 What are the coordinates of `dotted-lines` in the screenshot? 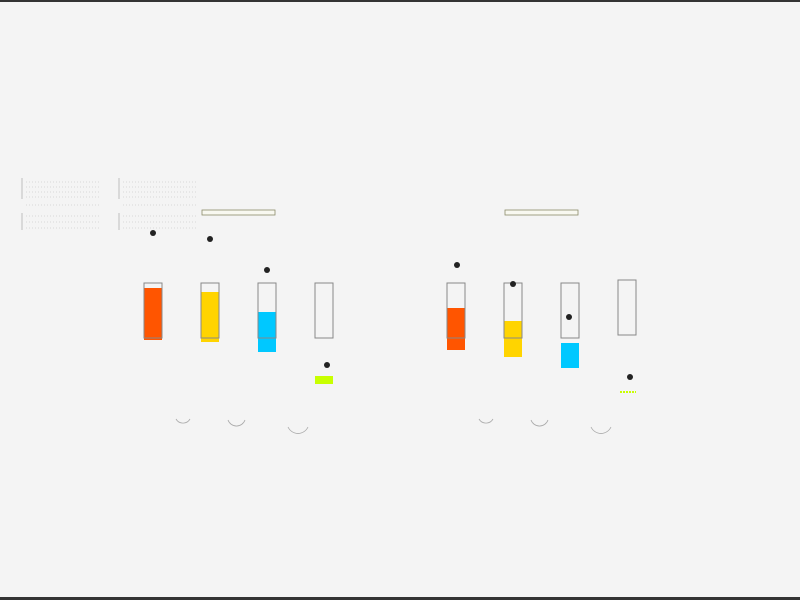 It's located at (109, 204).